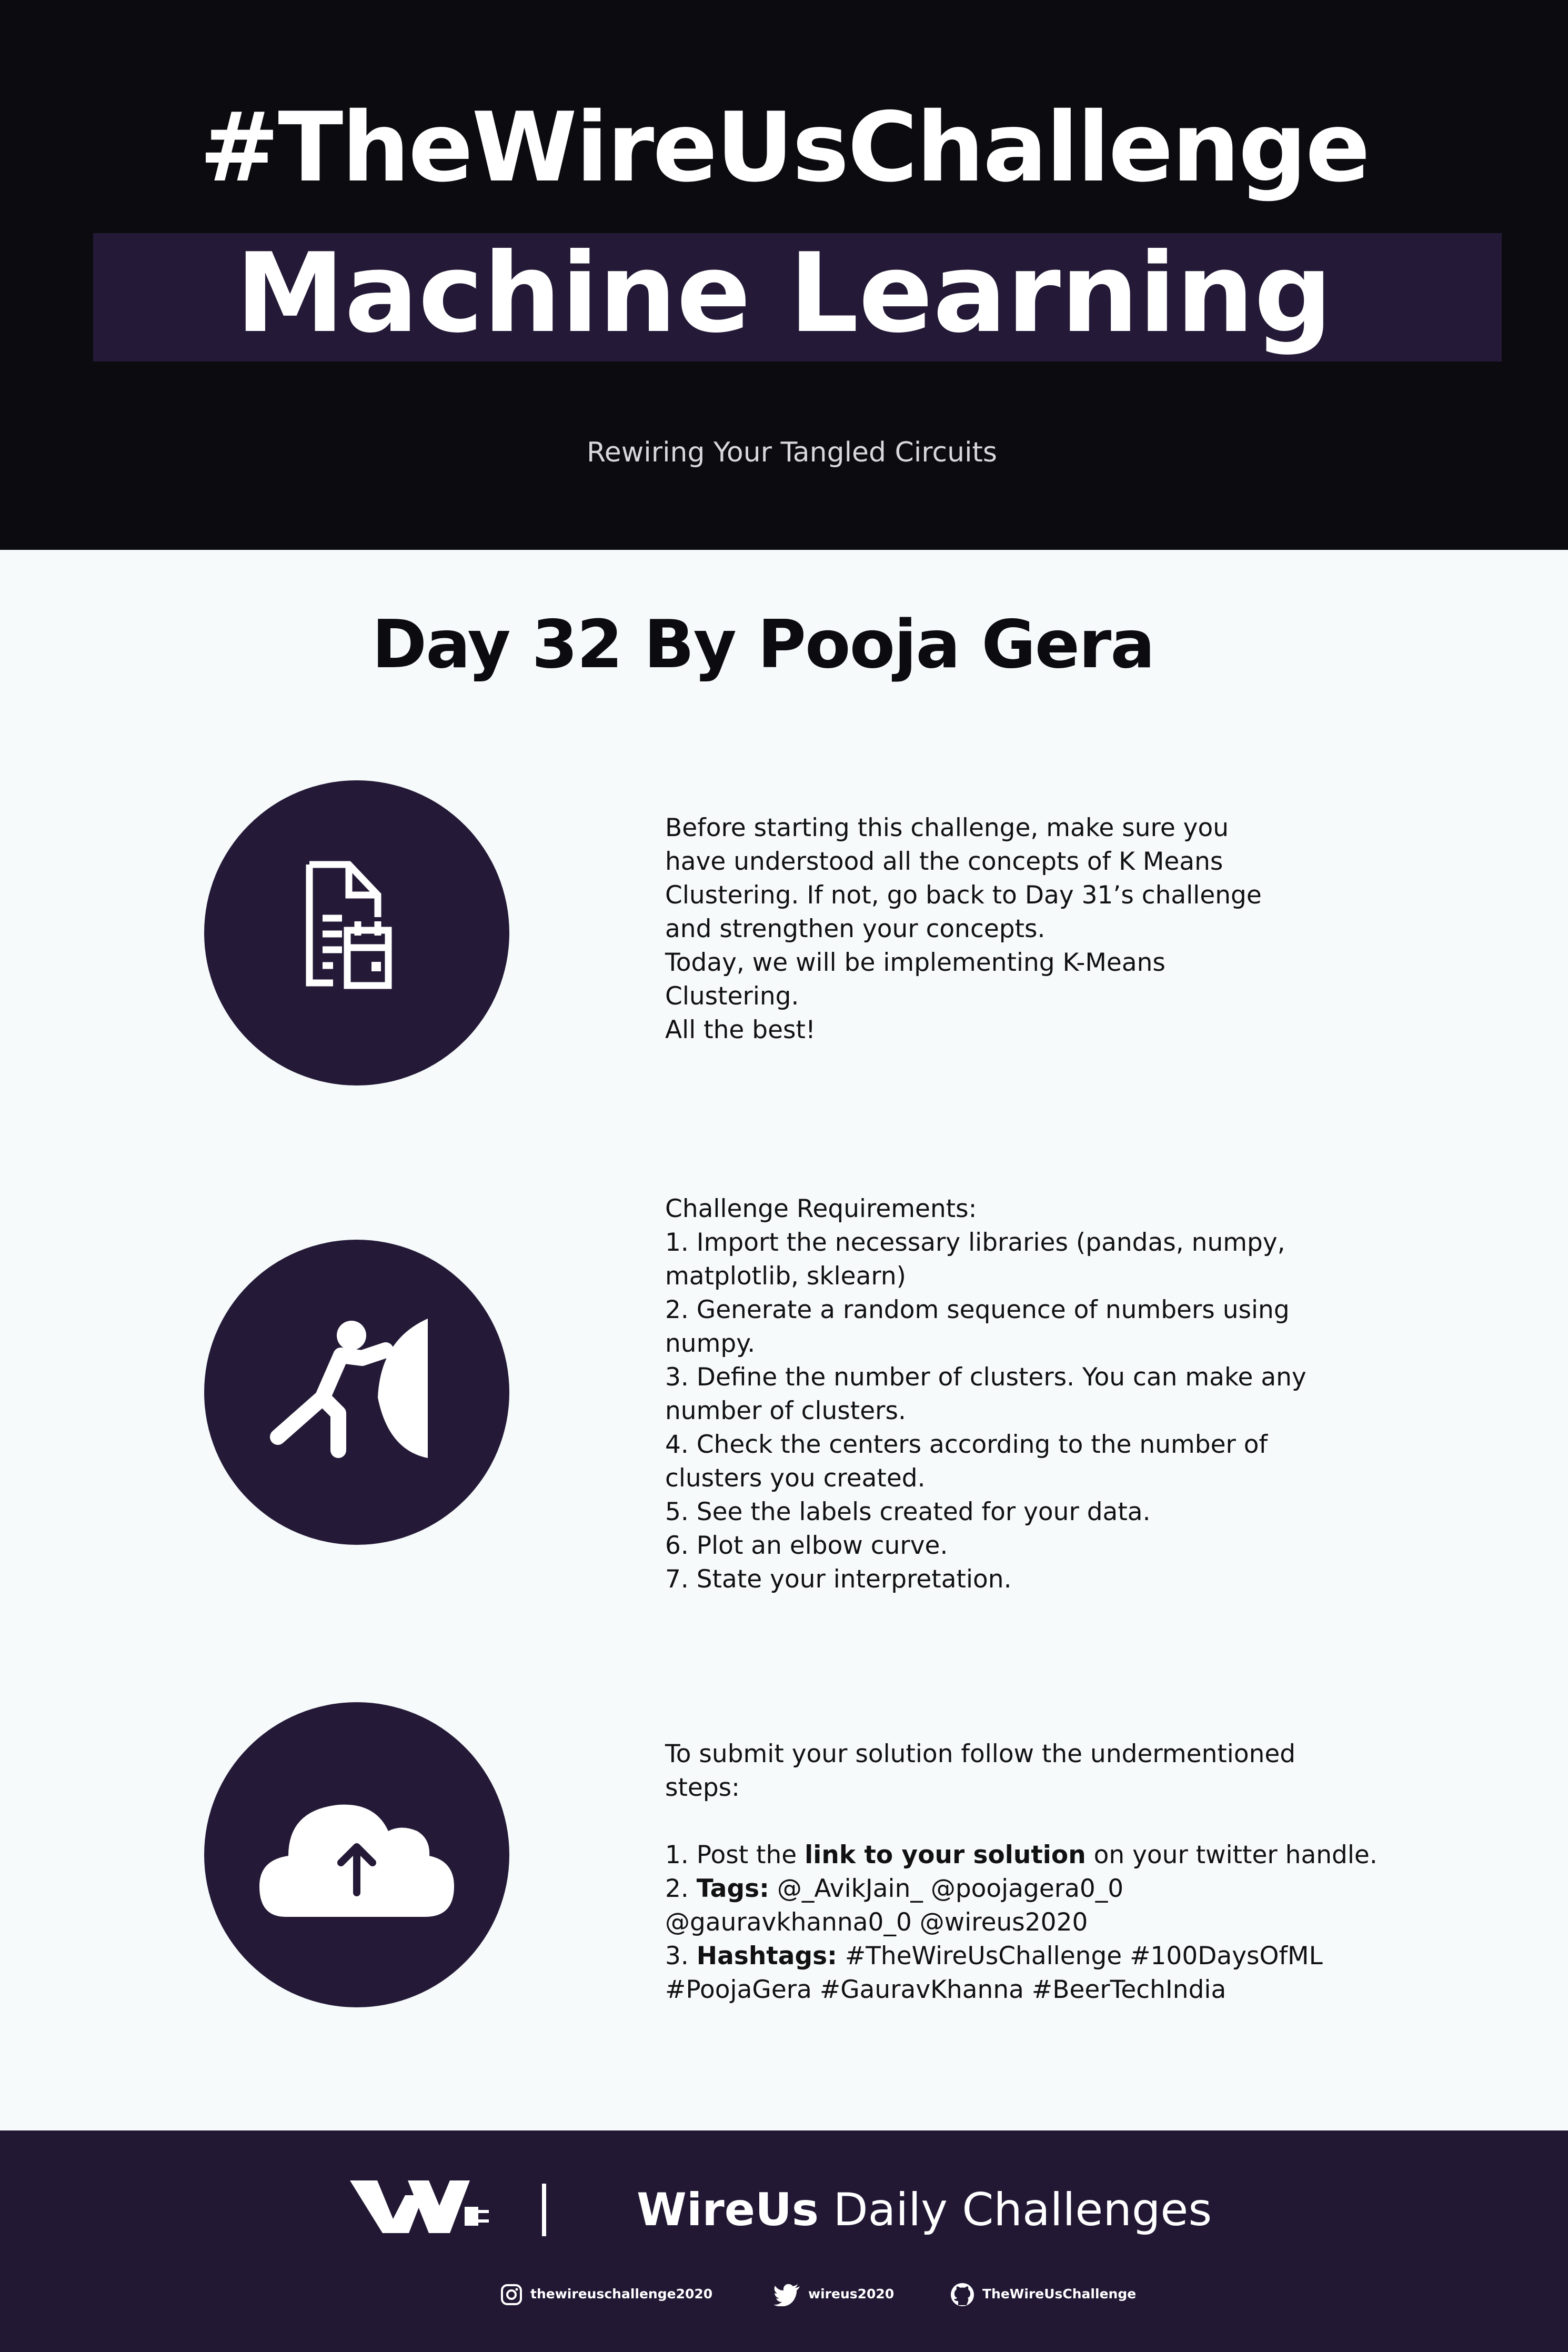 The image size is (1568, 2352). What do you see at coordinates (1015, 2210) in the screenshot?
I see `footer-brand-rest: Daily Challenges` at bounding box center [1015, 2210].